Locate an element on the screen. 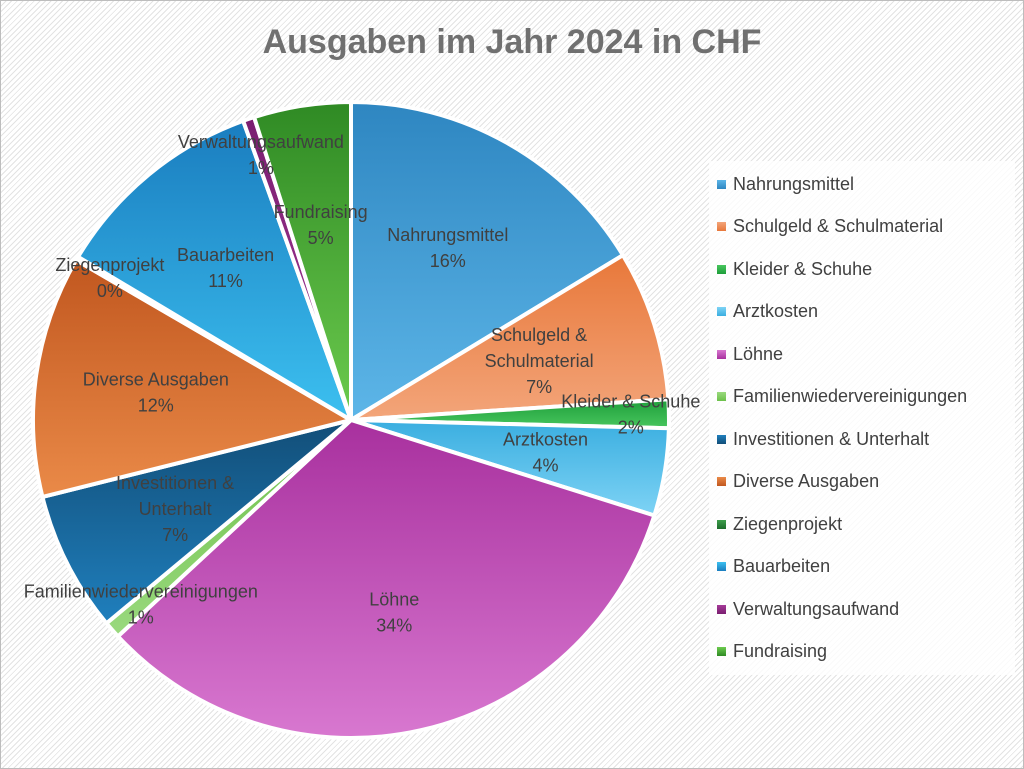  data-label-arztkosten: Arztkosten 4% is located at coordinates (545, 453).